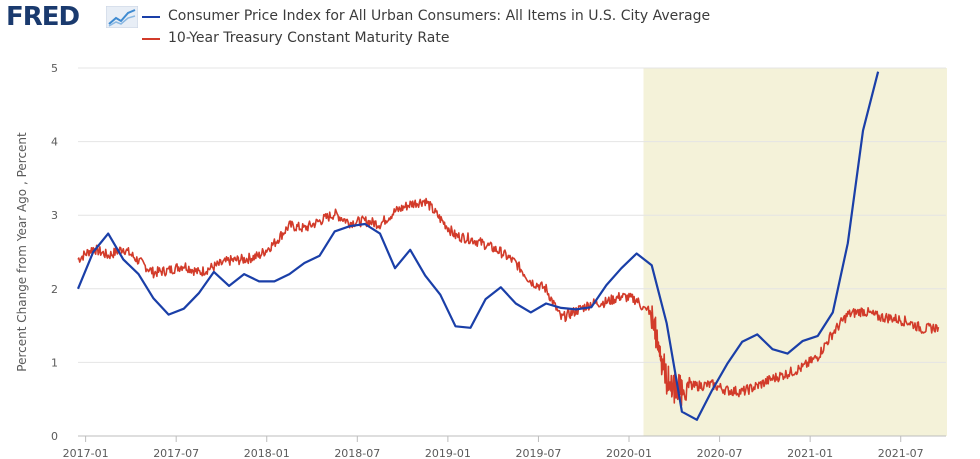 The width and height of the screenshot is (980, 459). What do you see at coordinates (901, 453) in the screenshot?
I see `x-tick-label: 2021-07` at bounding box center [901, 453].